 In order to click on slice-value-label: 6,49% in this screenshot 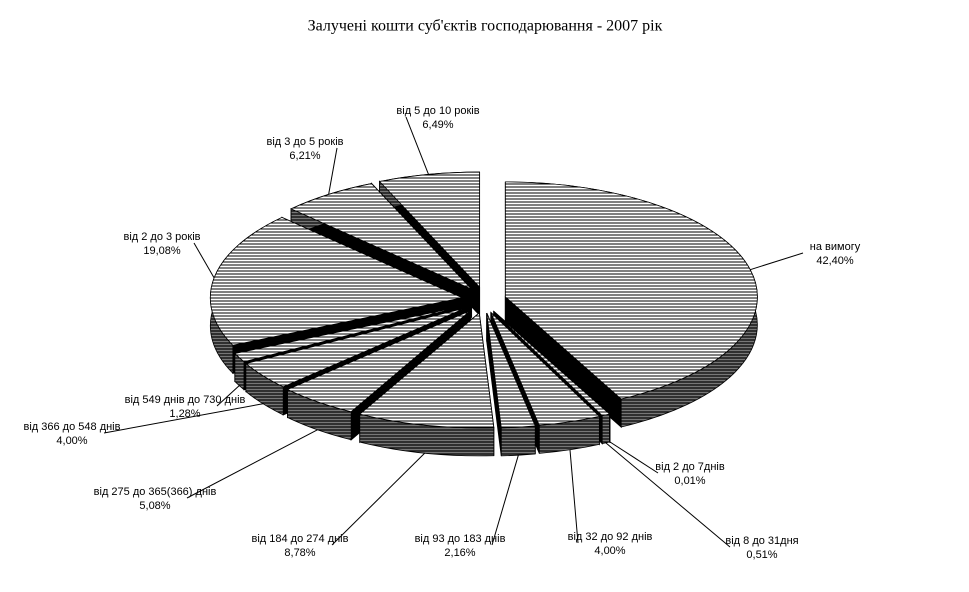, I will do `click(437, 125)`.